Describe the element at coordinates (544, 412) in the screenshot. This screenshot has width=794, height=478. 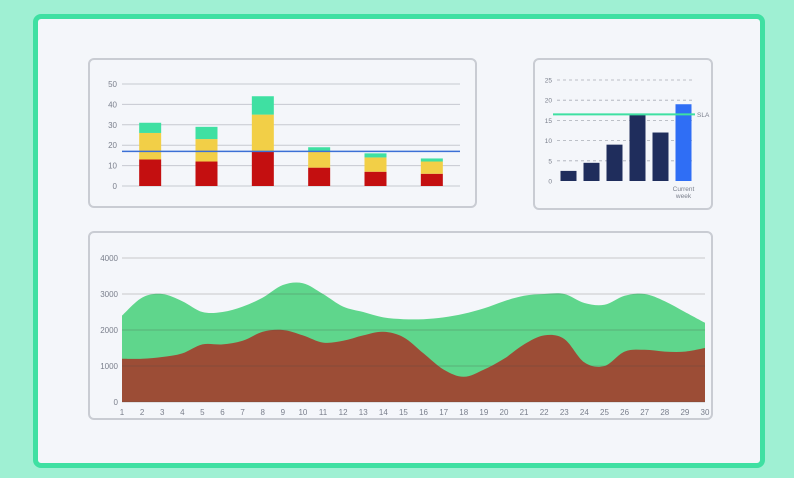
I see `x-tick-label: 22` at that location.